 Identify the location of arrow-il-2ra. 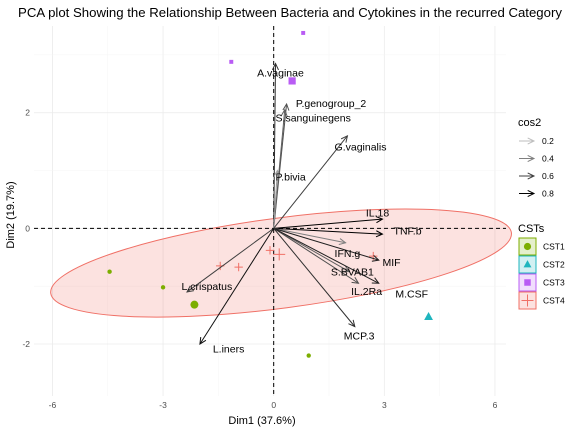
(316, 255).